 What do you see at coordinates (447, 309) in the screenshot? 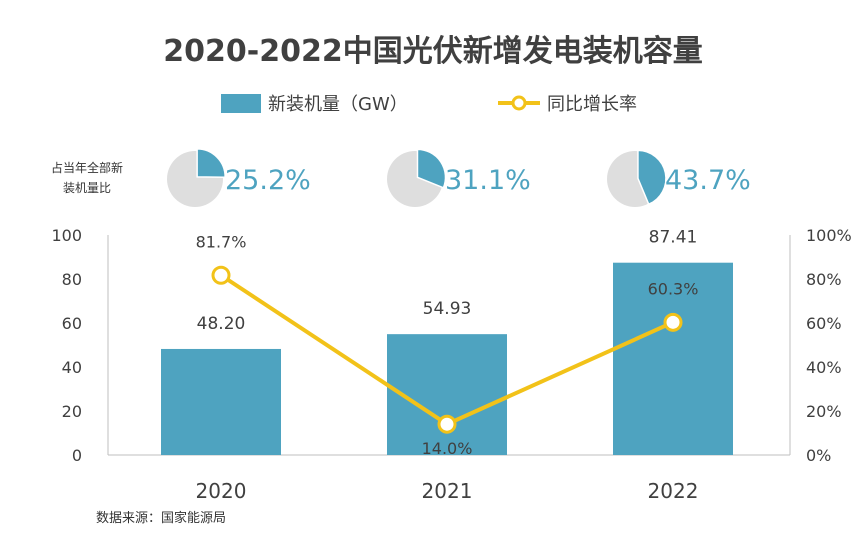
I see `bar-value-label: 54.93` at bounding box center [447, 309].